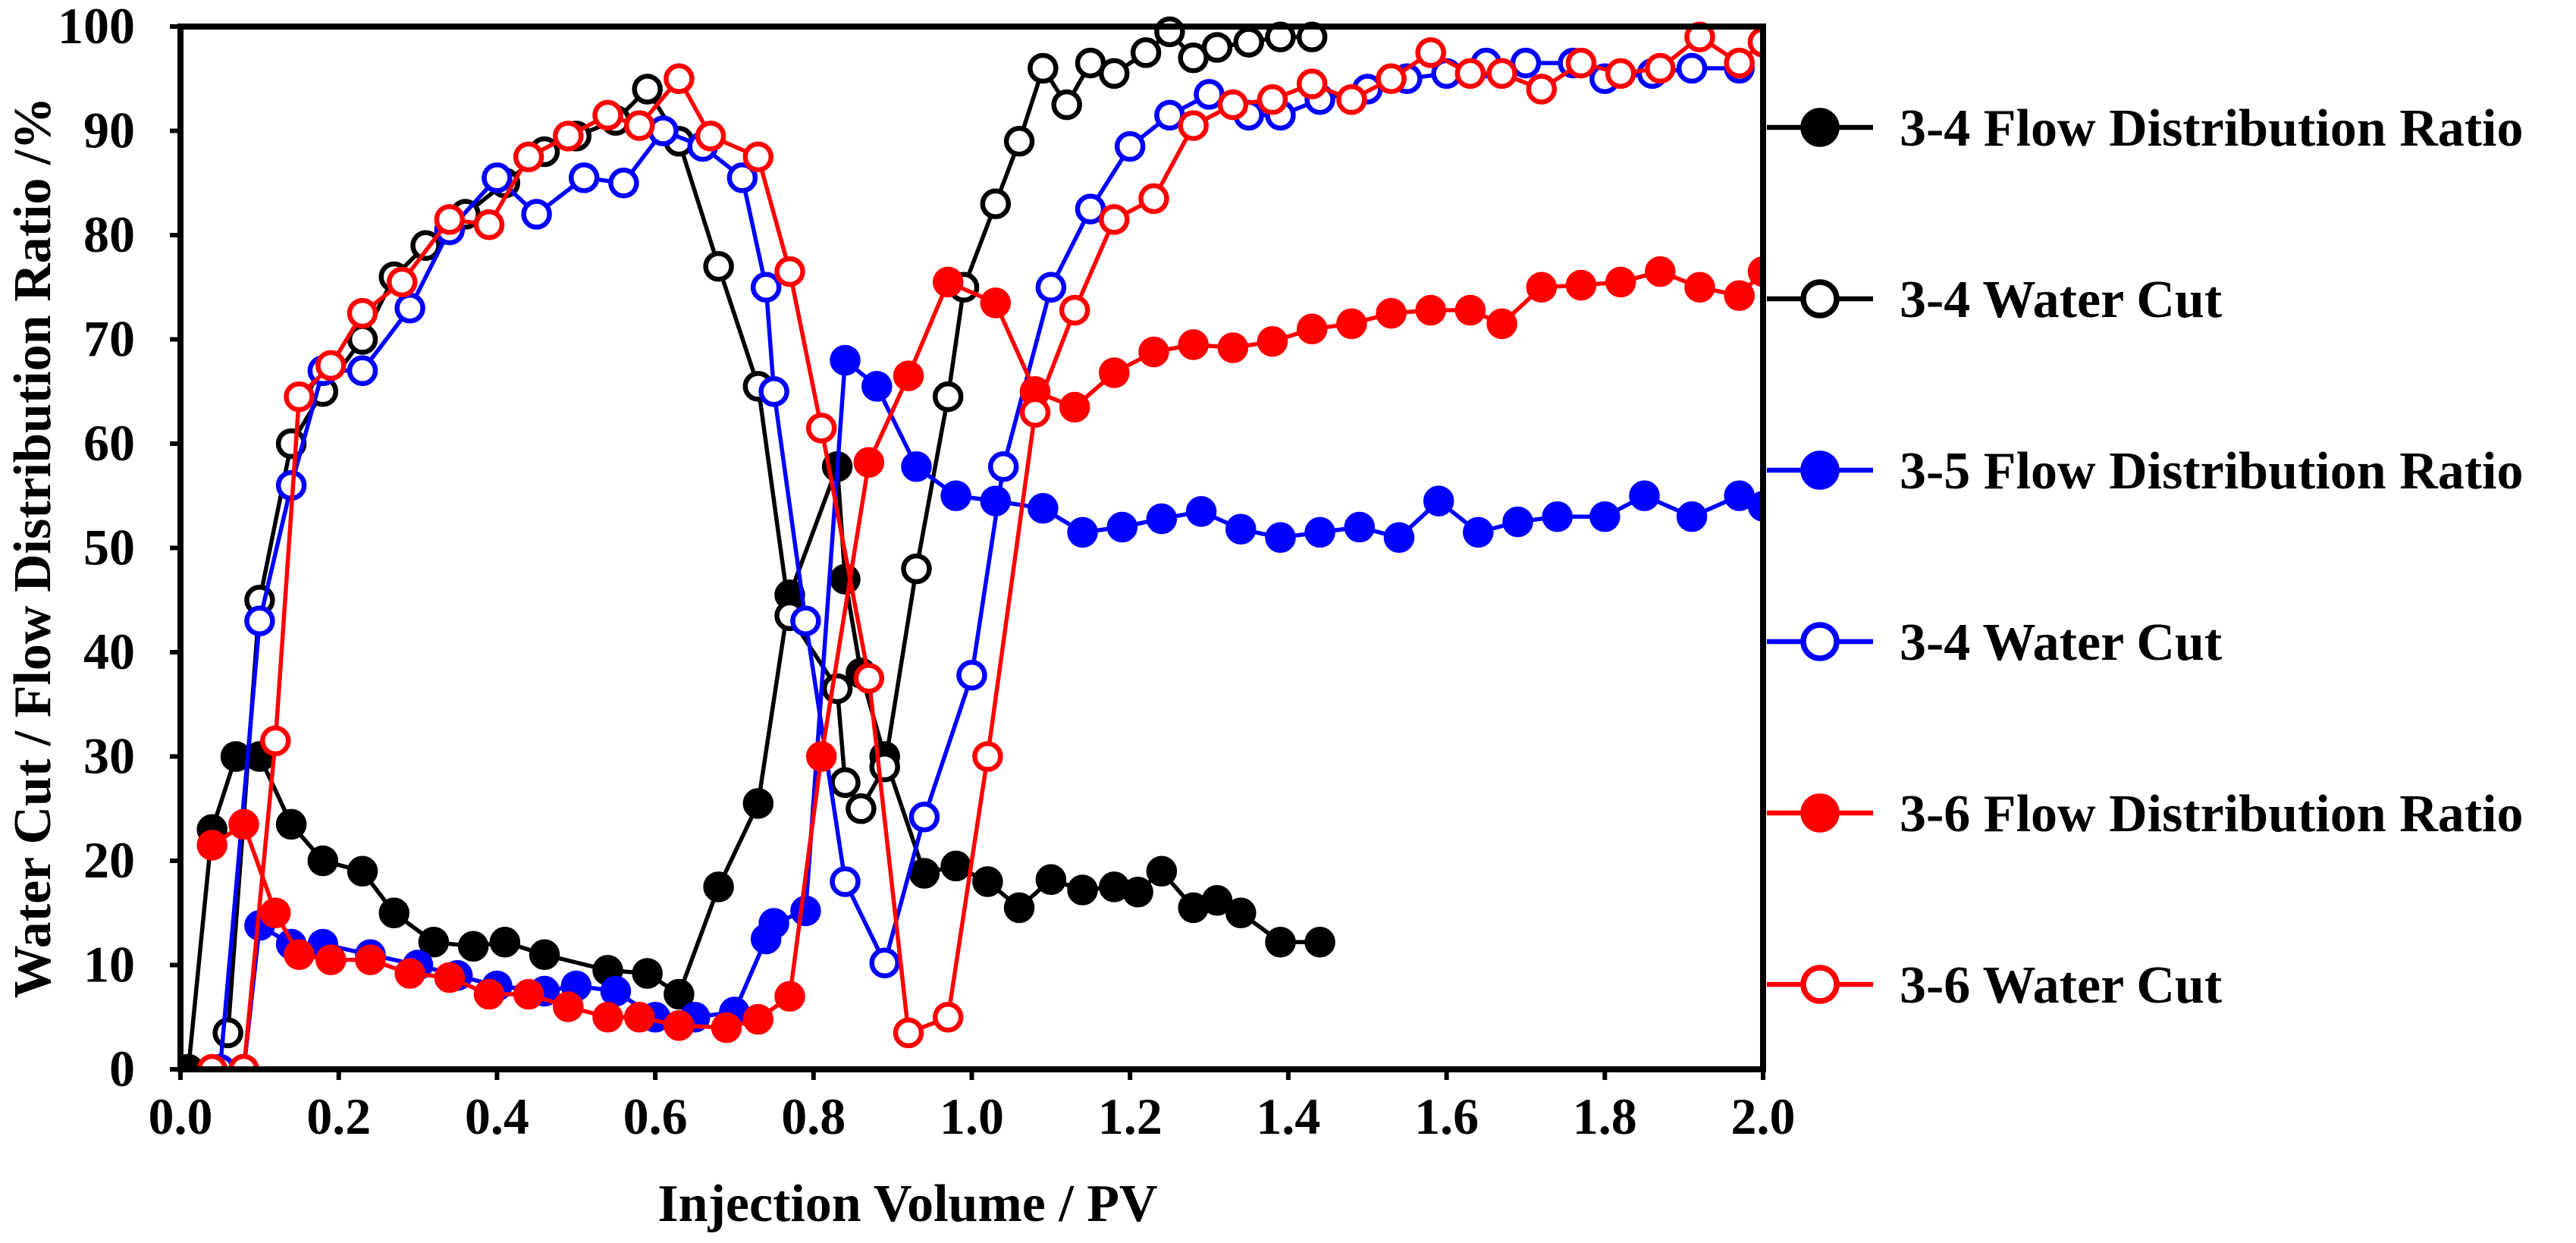 The image size is (2576, 1243). I want to click on y-axis-title: Water Cut / Flow Distribution Ratio /%, so click(33, 548).